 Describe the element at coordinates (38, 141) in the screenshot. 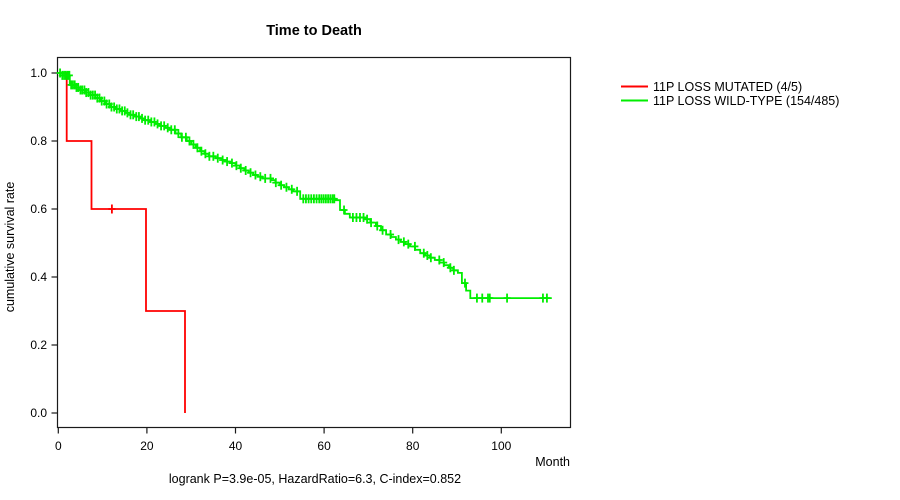

I see `y-tick-label: 0.8` at that location.